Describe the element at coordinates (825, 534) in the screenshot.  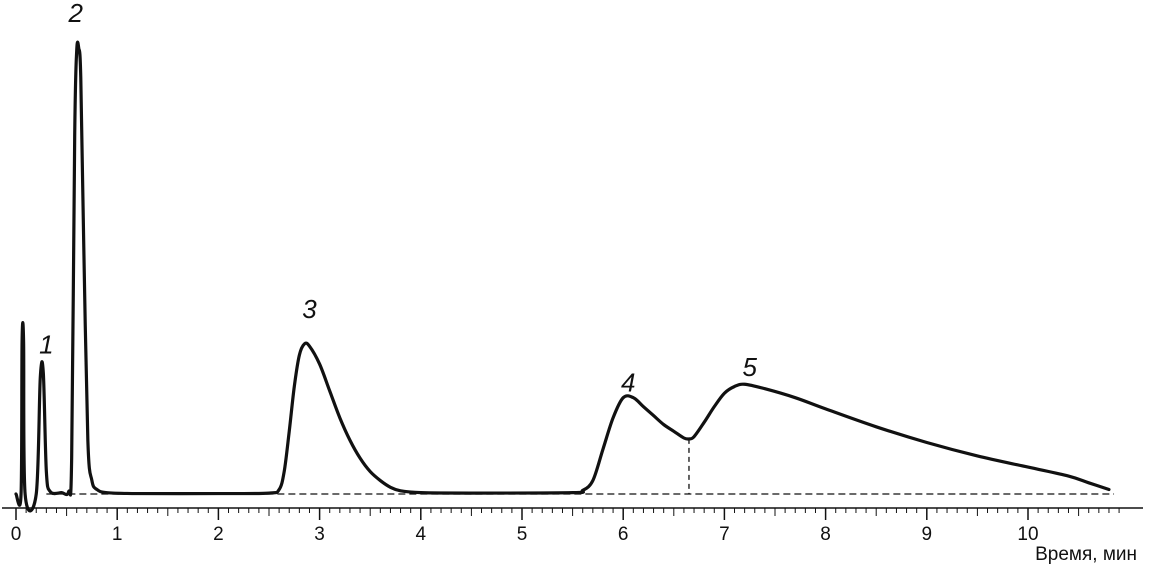
I see `x-tick-label: 8` at that location.